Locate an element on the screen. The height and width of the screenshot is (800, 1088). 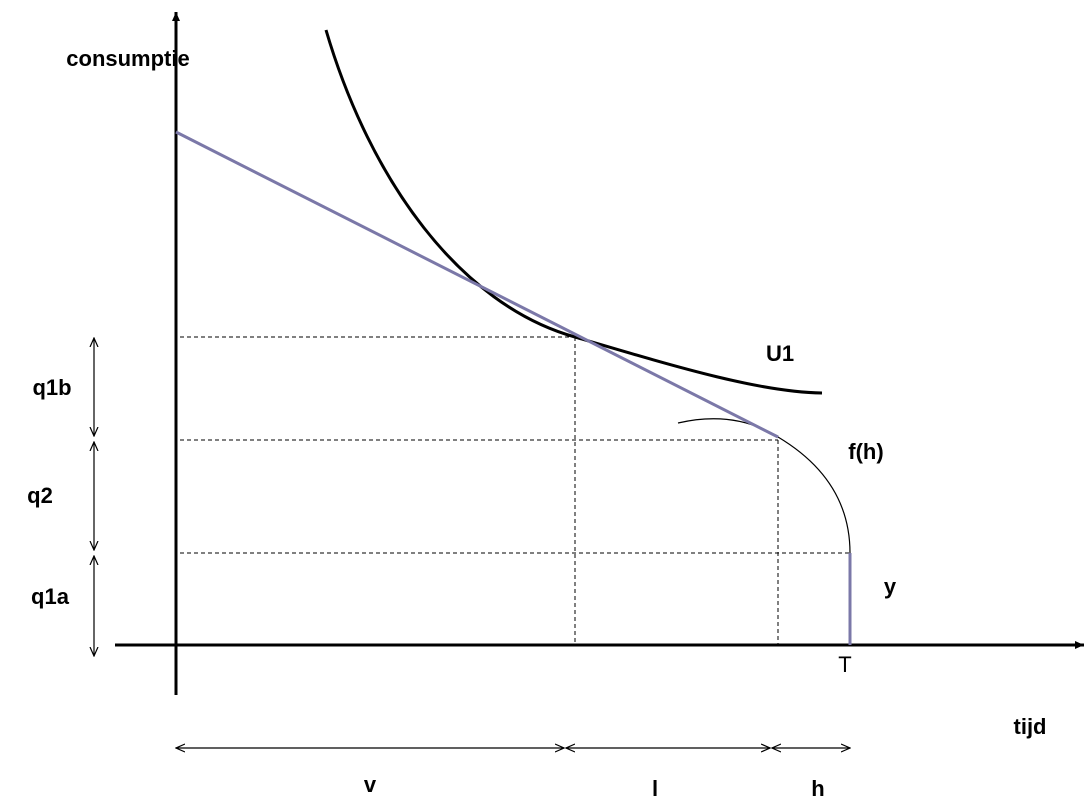
curve-label: U1 is located at coordinates (780, 353).